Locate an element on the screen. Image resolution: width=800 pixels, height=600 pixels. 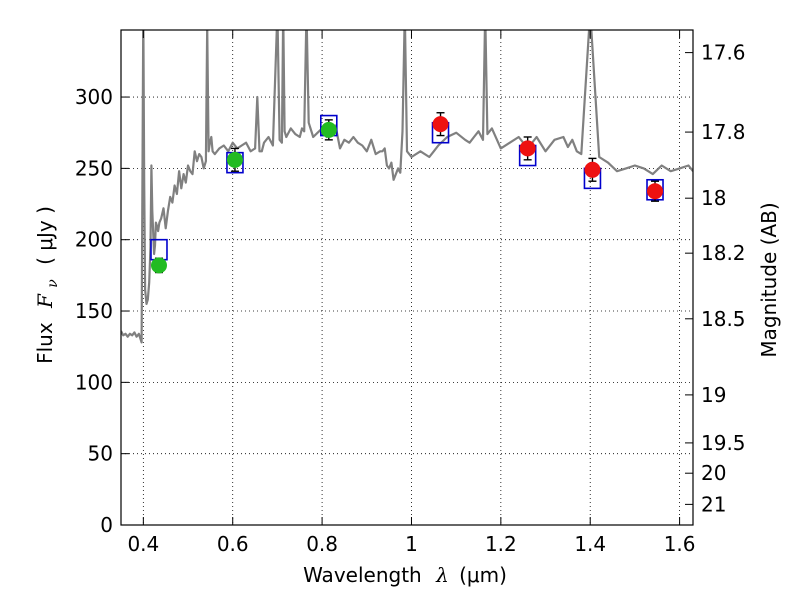
y2-tick-label: 21 is located at coordinates (713, 504).